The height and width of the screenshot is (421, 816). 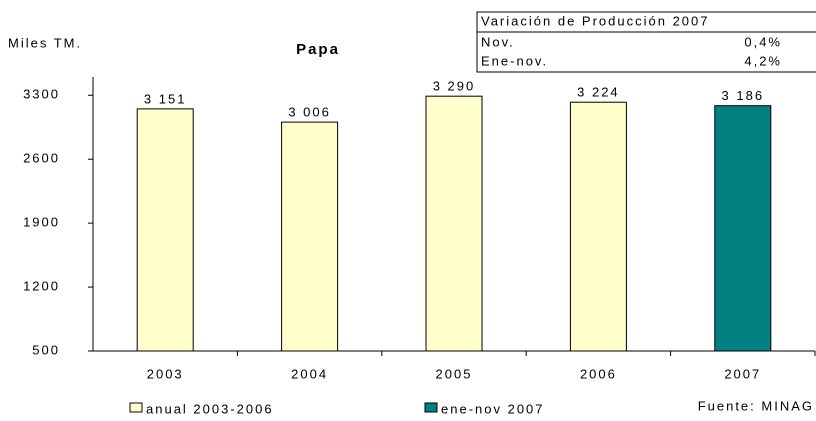 What do you see at coordinates (598, 92) in the screenshot?
I see `value-label: 3 224` at bounding box center [598, 92].